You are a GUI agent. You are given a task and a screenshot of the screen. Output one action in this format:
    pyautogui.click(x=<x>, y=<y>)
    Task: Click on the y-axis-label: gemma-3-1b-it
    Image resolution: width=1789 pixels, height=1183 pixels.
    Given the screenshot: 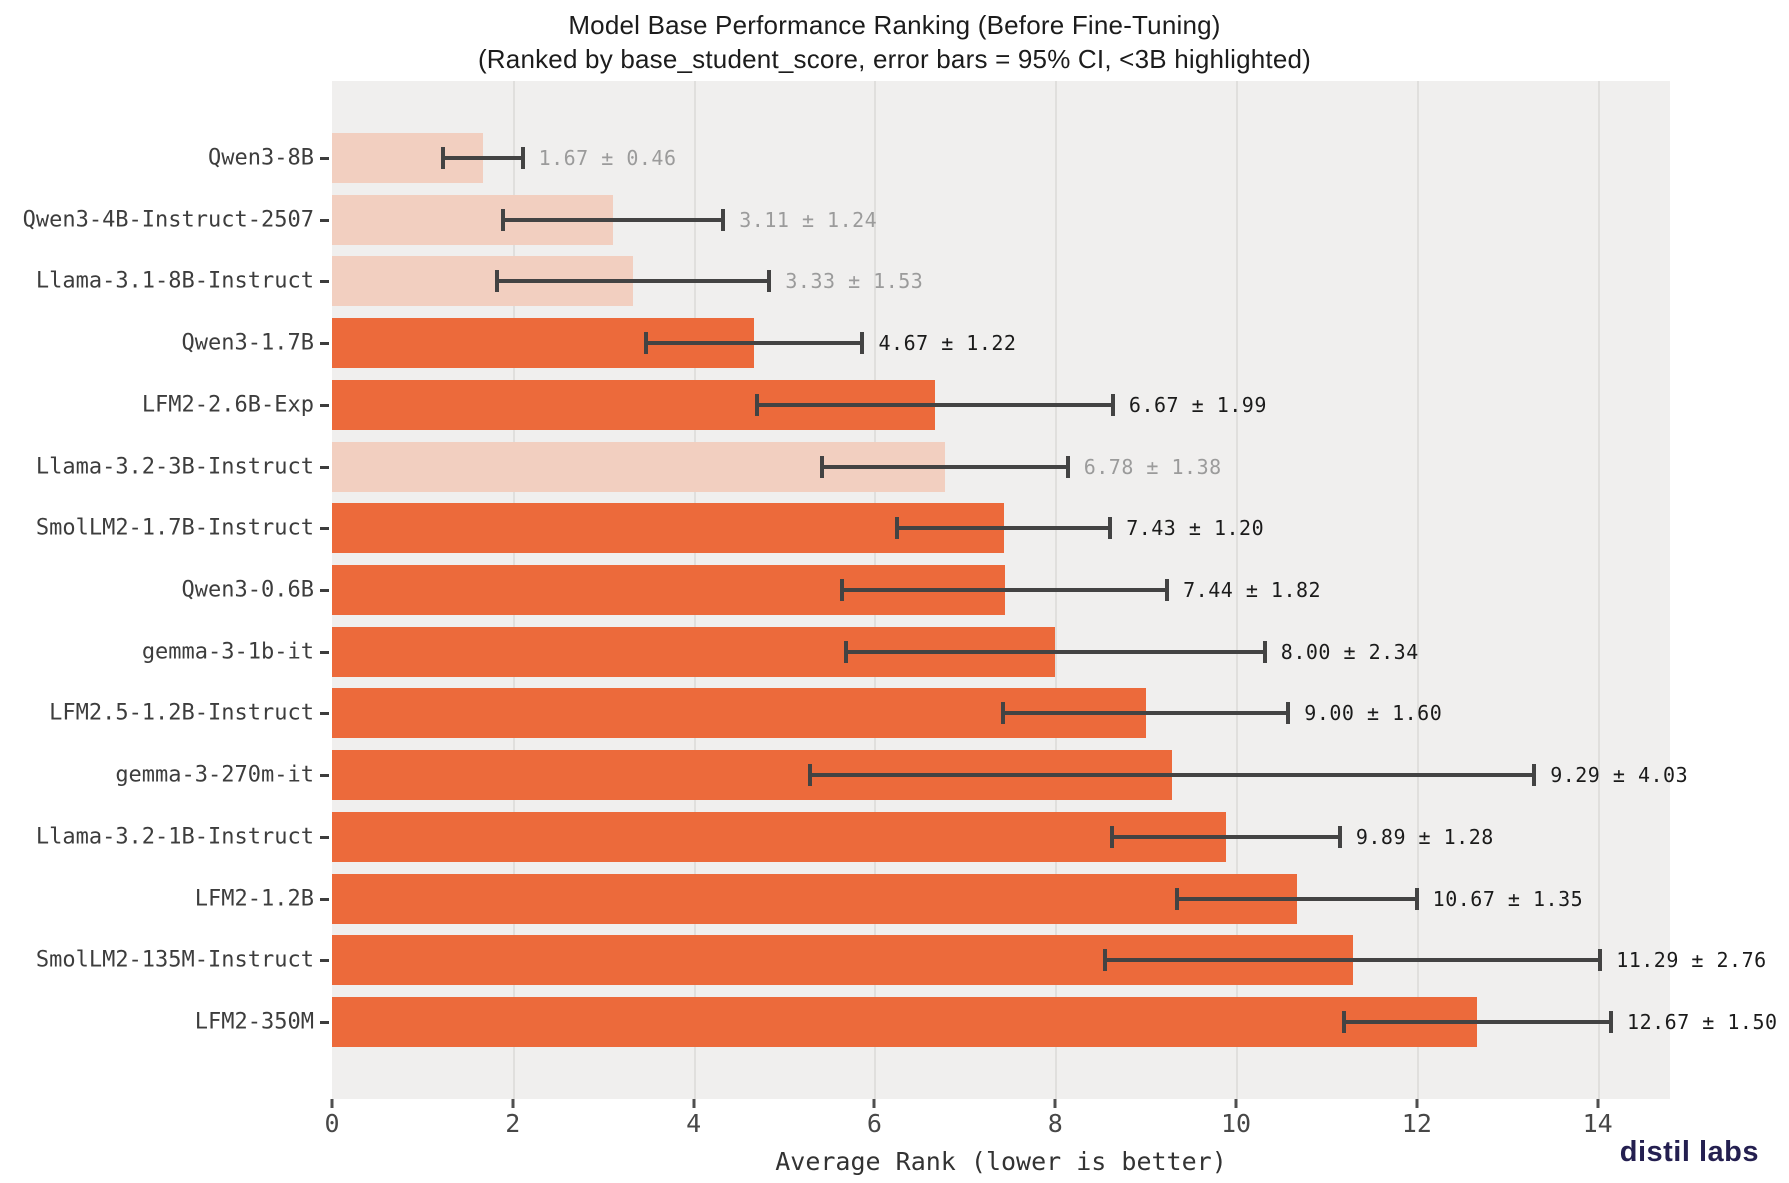 What is the action you would take?
    pyautogui.click(x=227, y=652)
    